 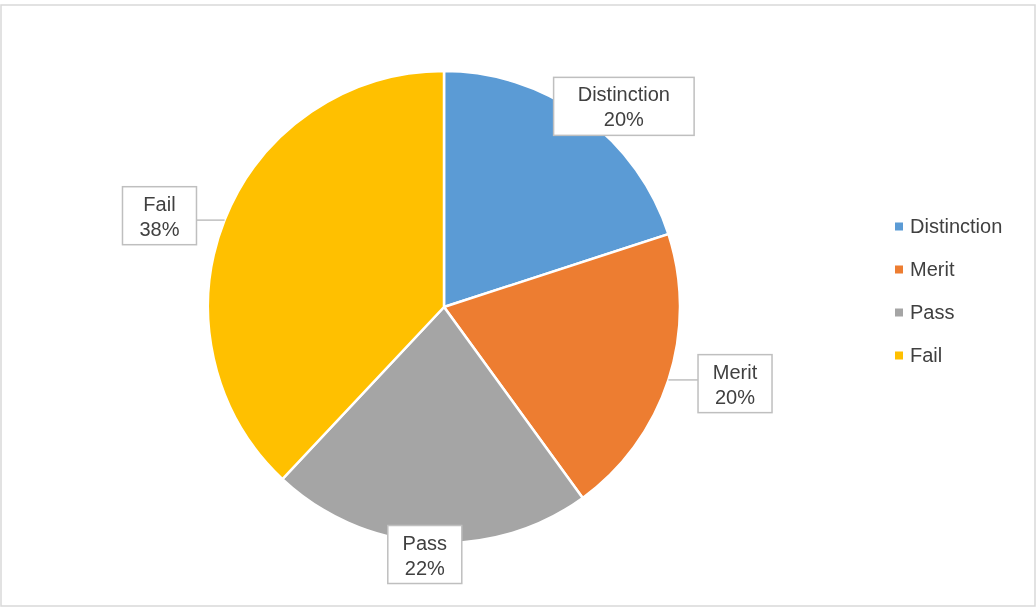 What do you see at coordinates (425, 542) in the screenshot?
I see `slice-label: Pass` at bounding box center [425, 542].